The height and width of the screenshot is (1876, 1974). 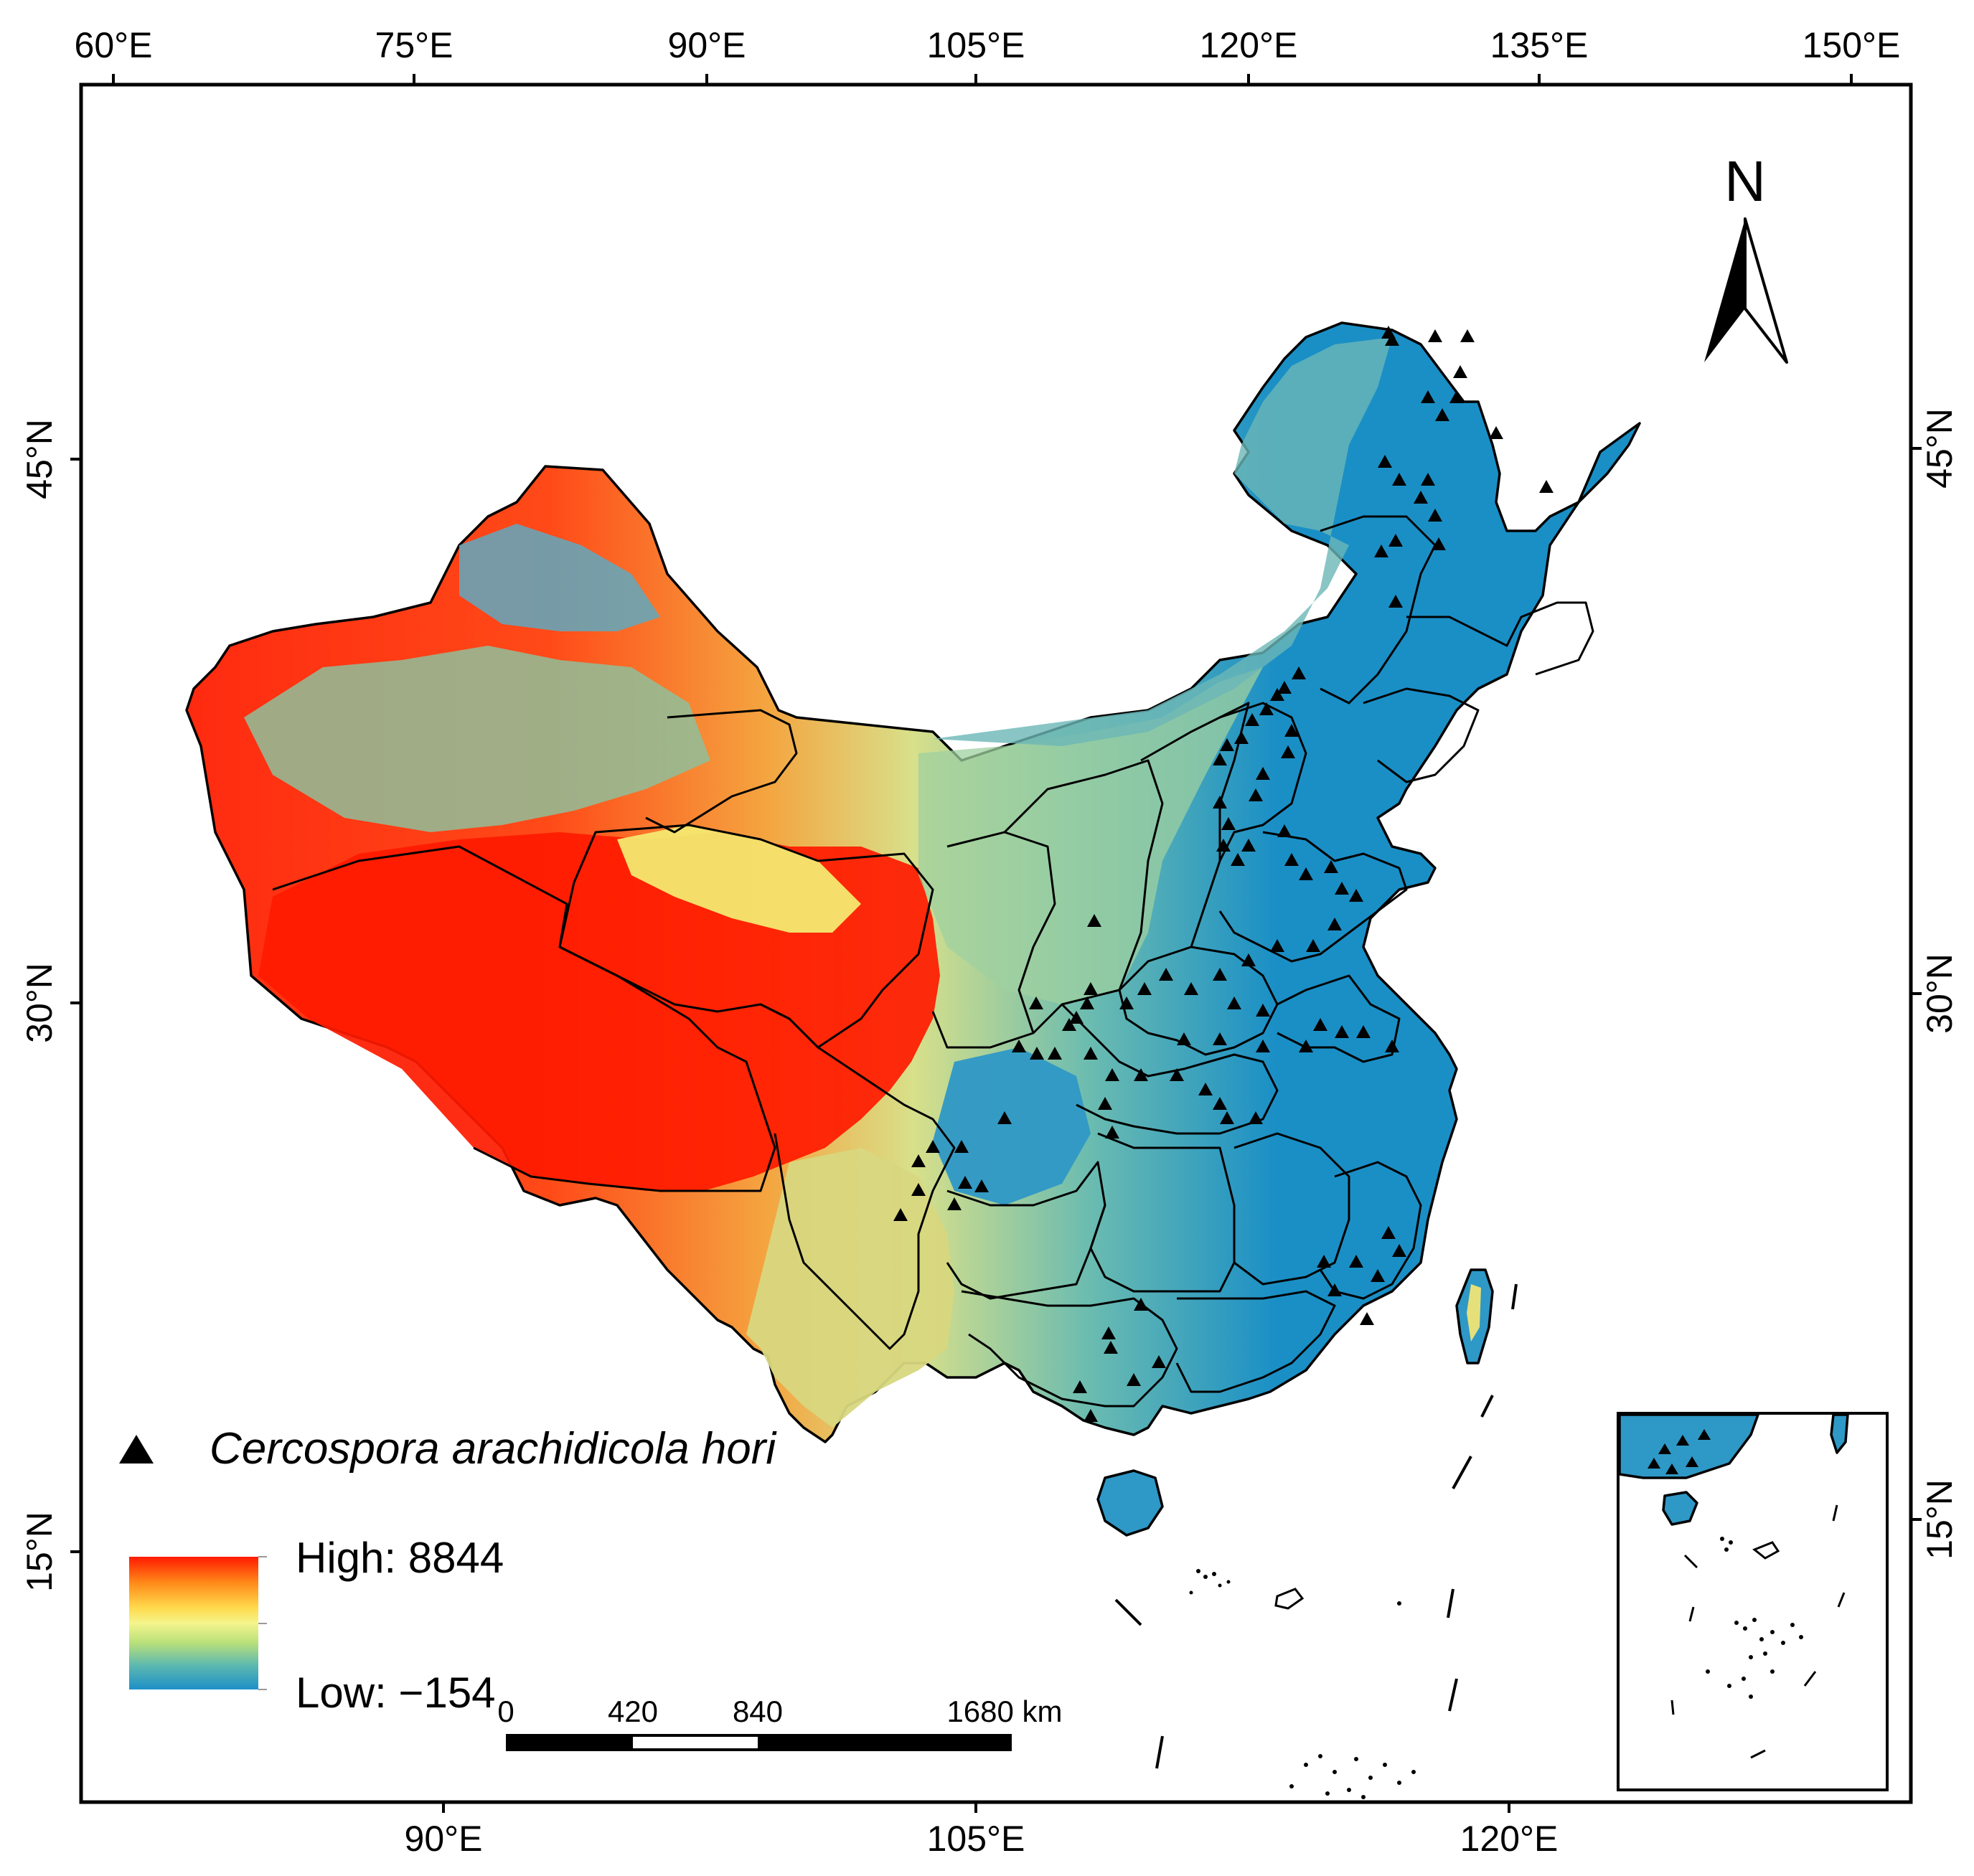 I want to click on legend-triangle-icon, so click(x=136, y=1449).